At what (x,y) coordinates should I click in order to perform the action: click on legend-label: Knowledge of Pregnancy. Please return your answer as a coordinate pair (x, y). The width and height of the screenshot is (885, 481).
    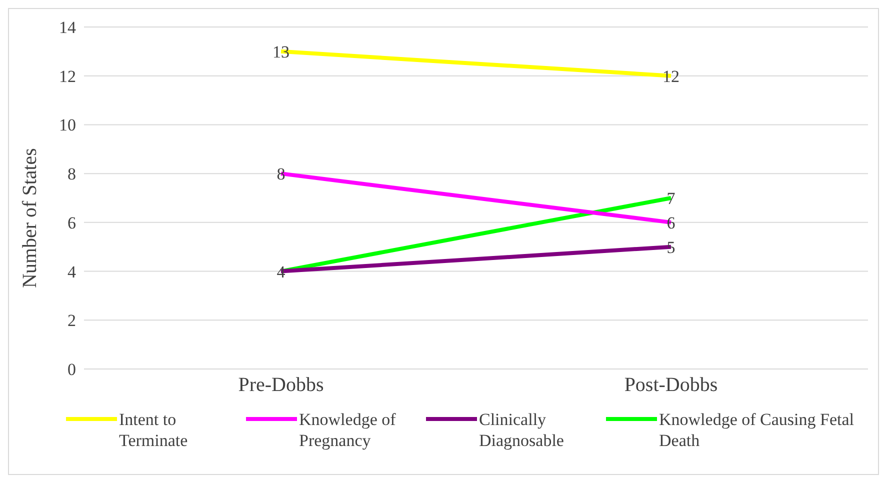
    Looking at the image, I should click on (348, 430).